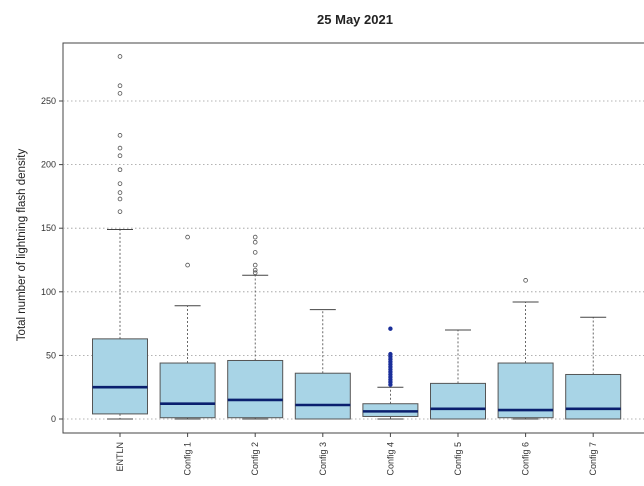 Image resolution: width=644 pixels, height=486 pixels. I want to click on x-category-label: Config 2, so click(255, 459).